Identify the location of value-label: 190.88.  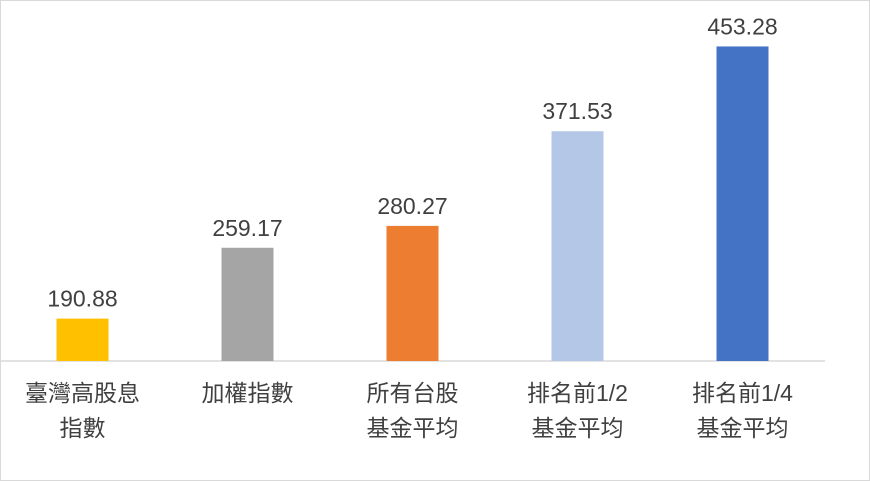
(82, 299).